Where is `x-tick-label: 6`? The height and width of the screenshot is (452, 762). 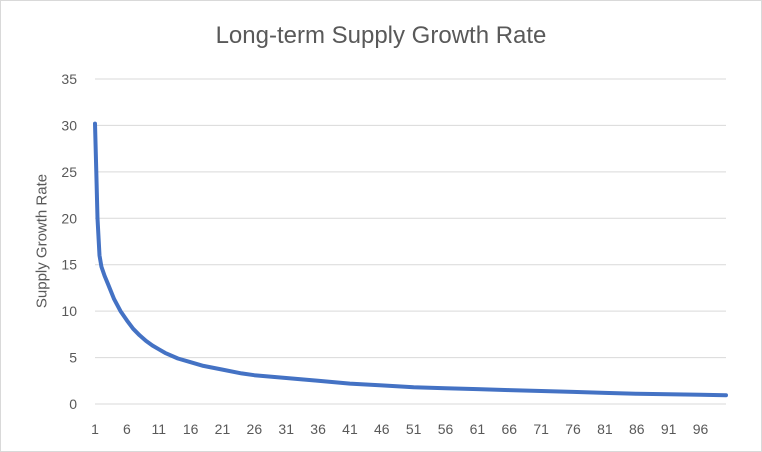 x-tick-label: 6 is located at coordinates (127, 429).